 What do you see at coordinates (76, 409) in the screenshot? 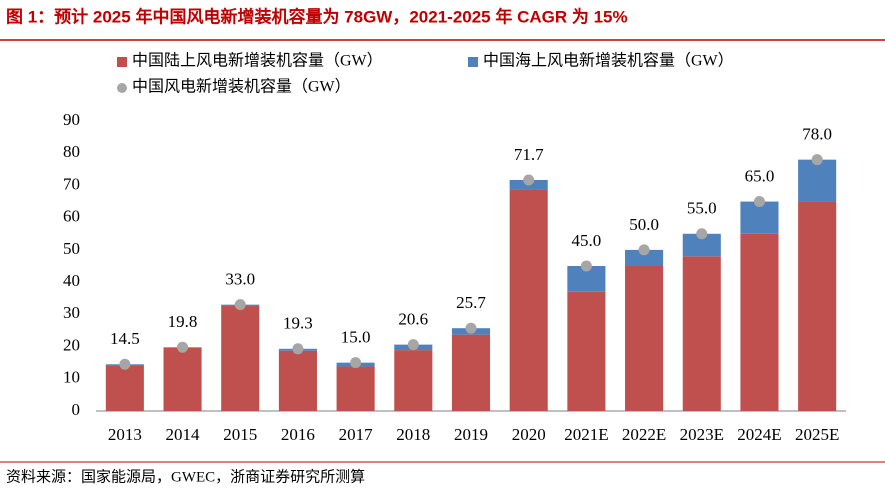
I see `y-tick-label: 0` at bounding box center [76, 409].